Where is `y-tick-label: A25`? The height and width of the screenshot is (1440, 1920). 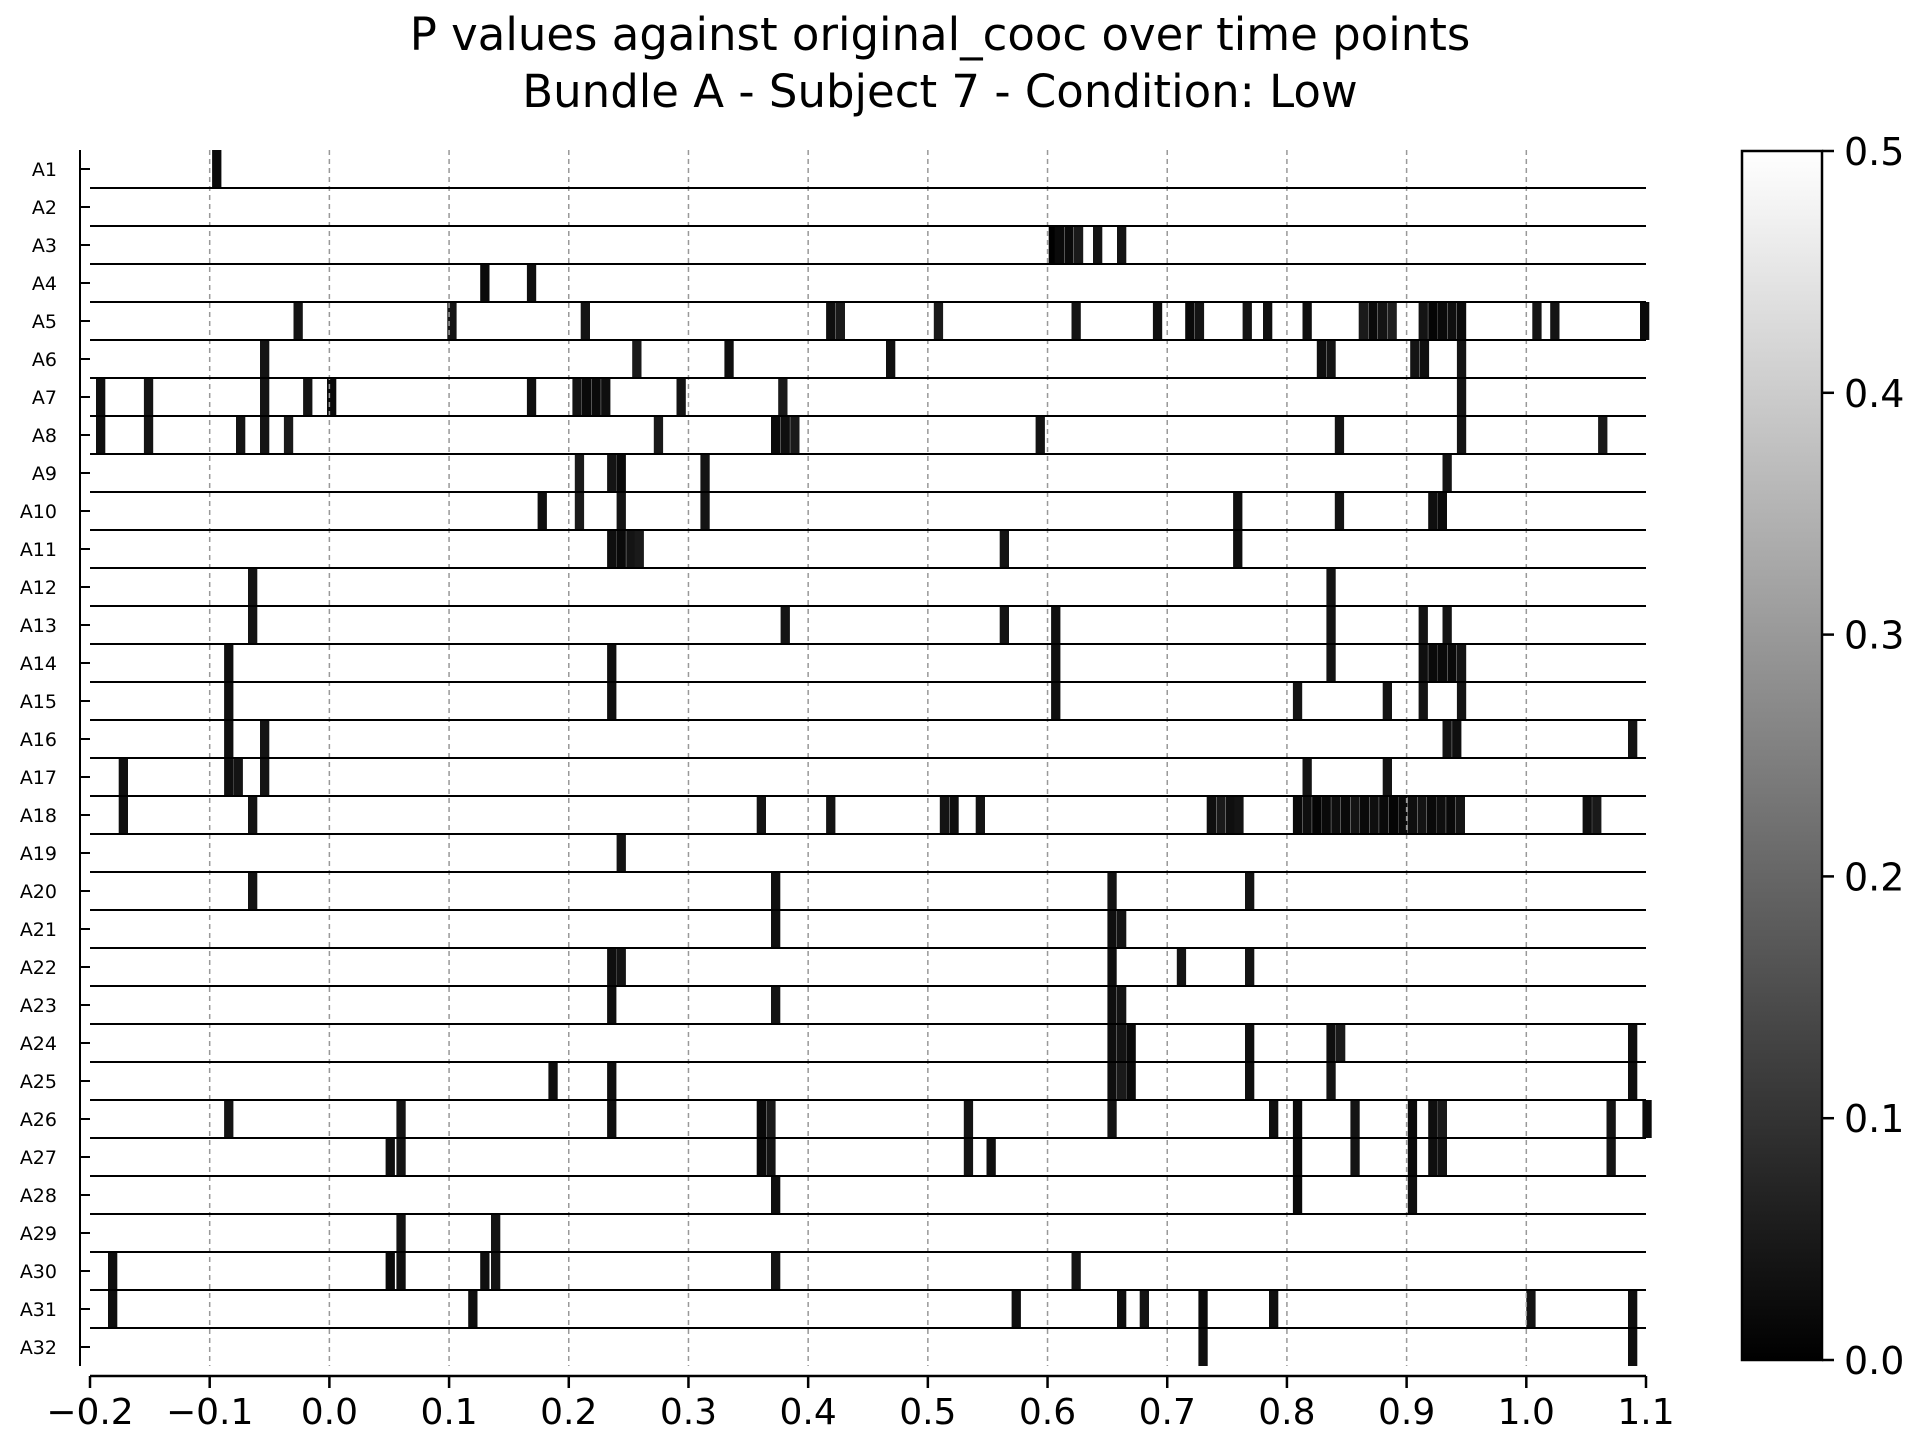
y-tick-label: A25 is located at coordinates (38, 1082).